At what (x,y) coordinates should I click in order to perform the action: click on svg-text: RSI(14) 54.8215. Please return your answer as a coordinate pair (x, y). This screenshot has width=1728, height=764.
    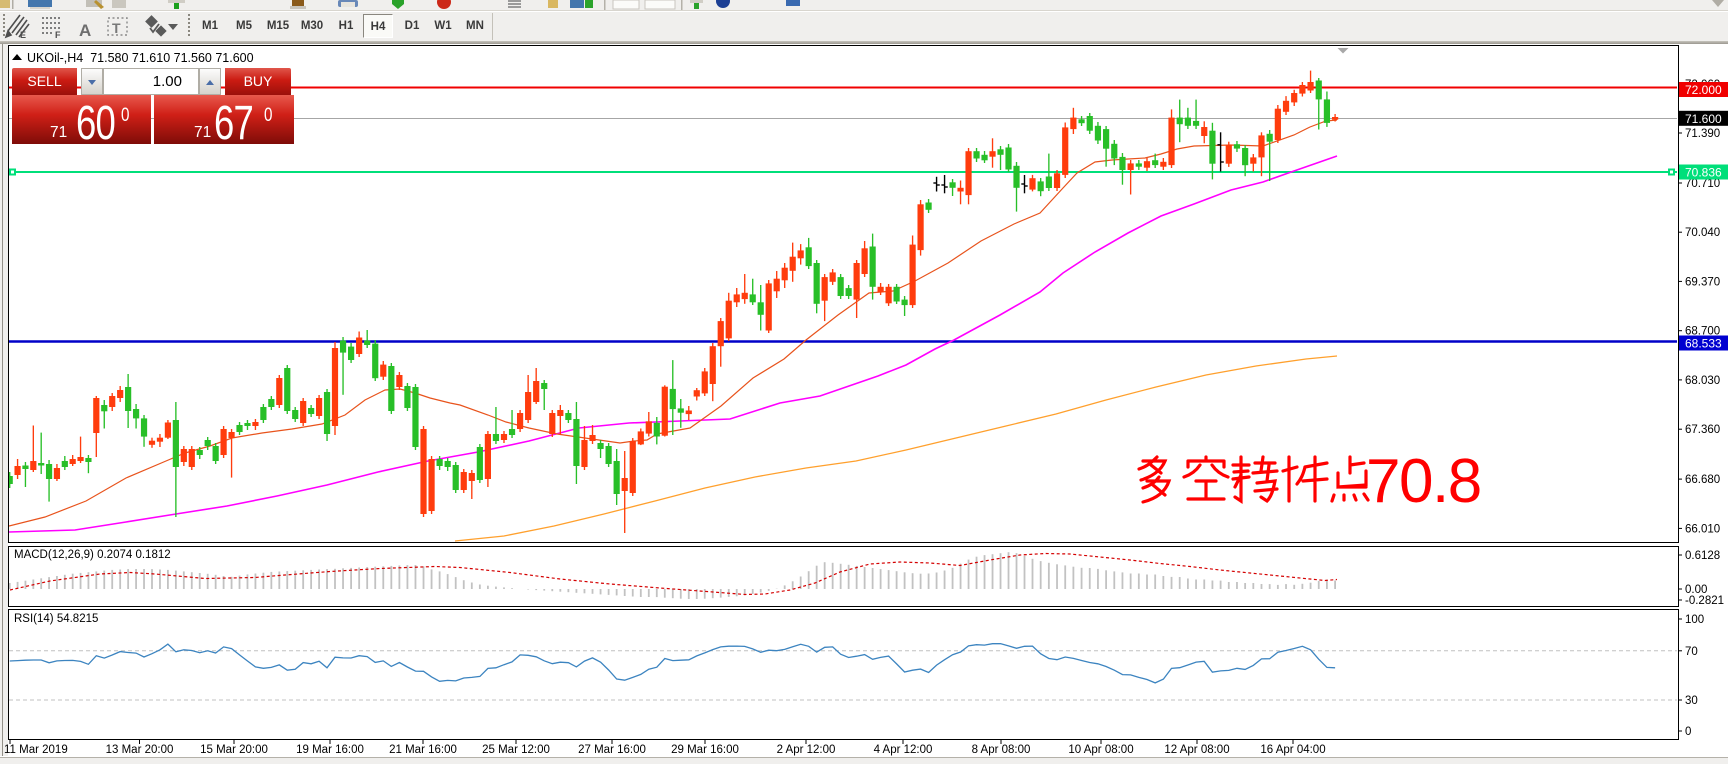
    Looking at the image, I should click on (56, 619).